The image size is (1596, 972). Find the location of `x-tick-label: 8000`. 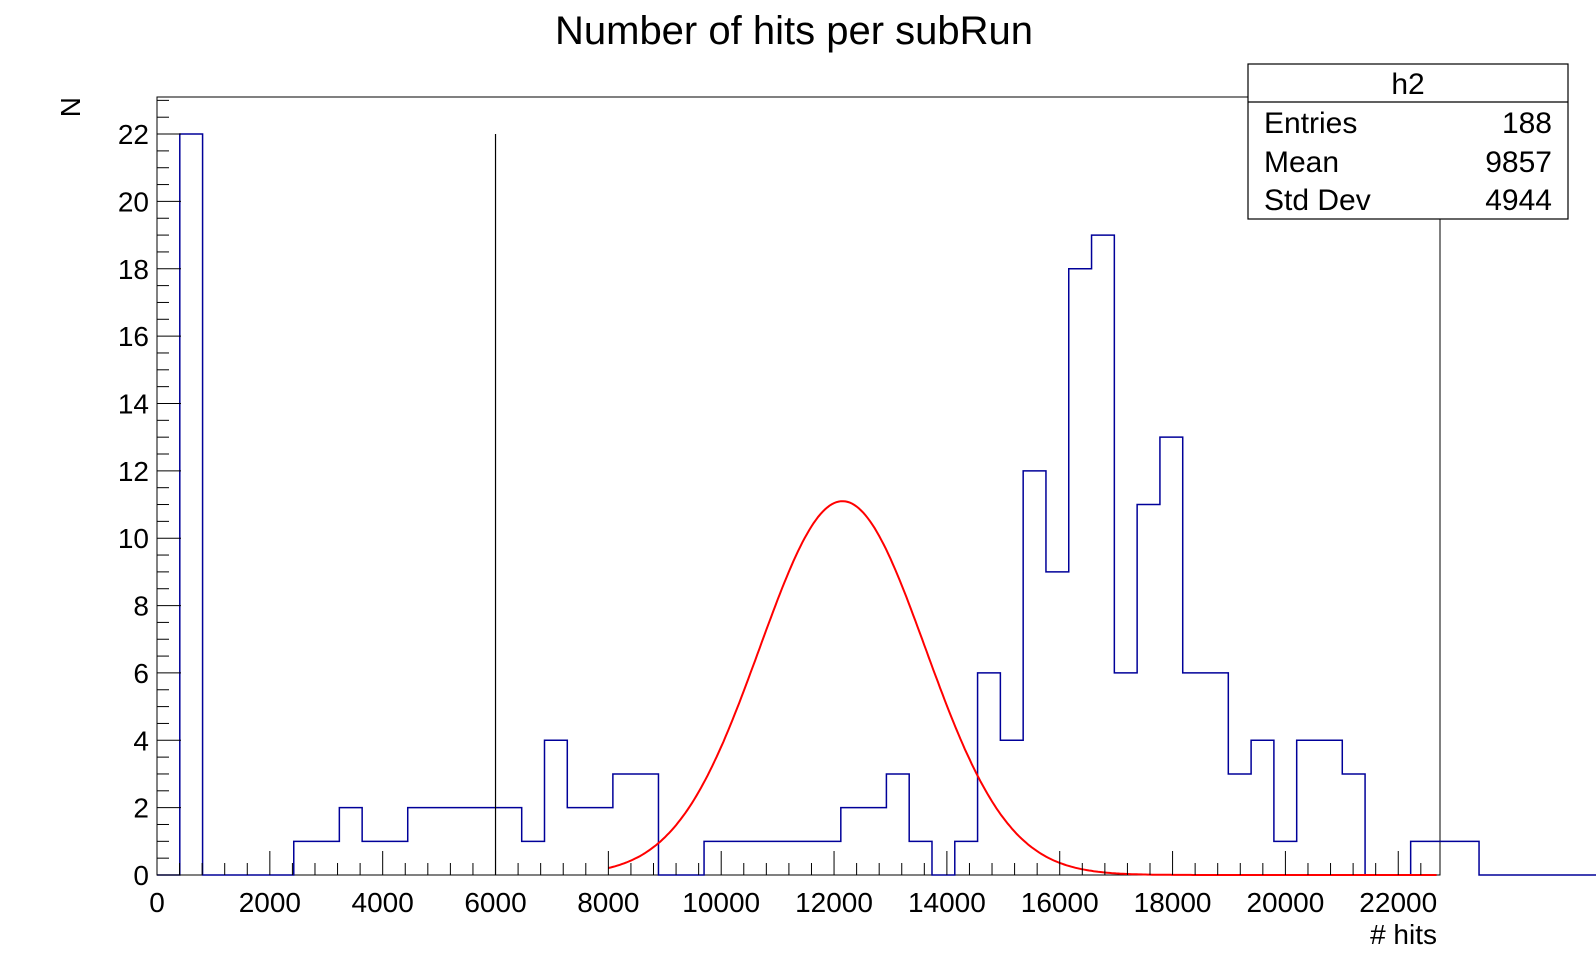

x-tick-label: 8000 is located at coordinates (608, 902).